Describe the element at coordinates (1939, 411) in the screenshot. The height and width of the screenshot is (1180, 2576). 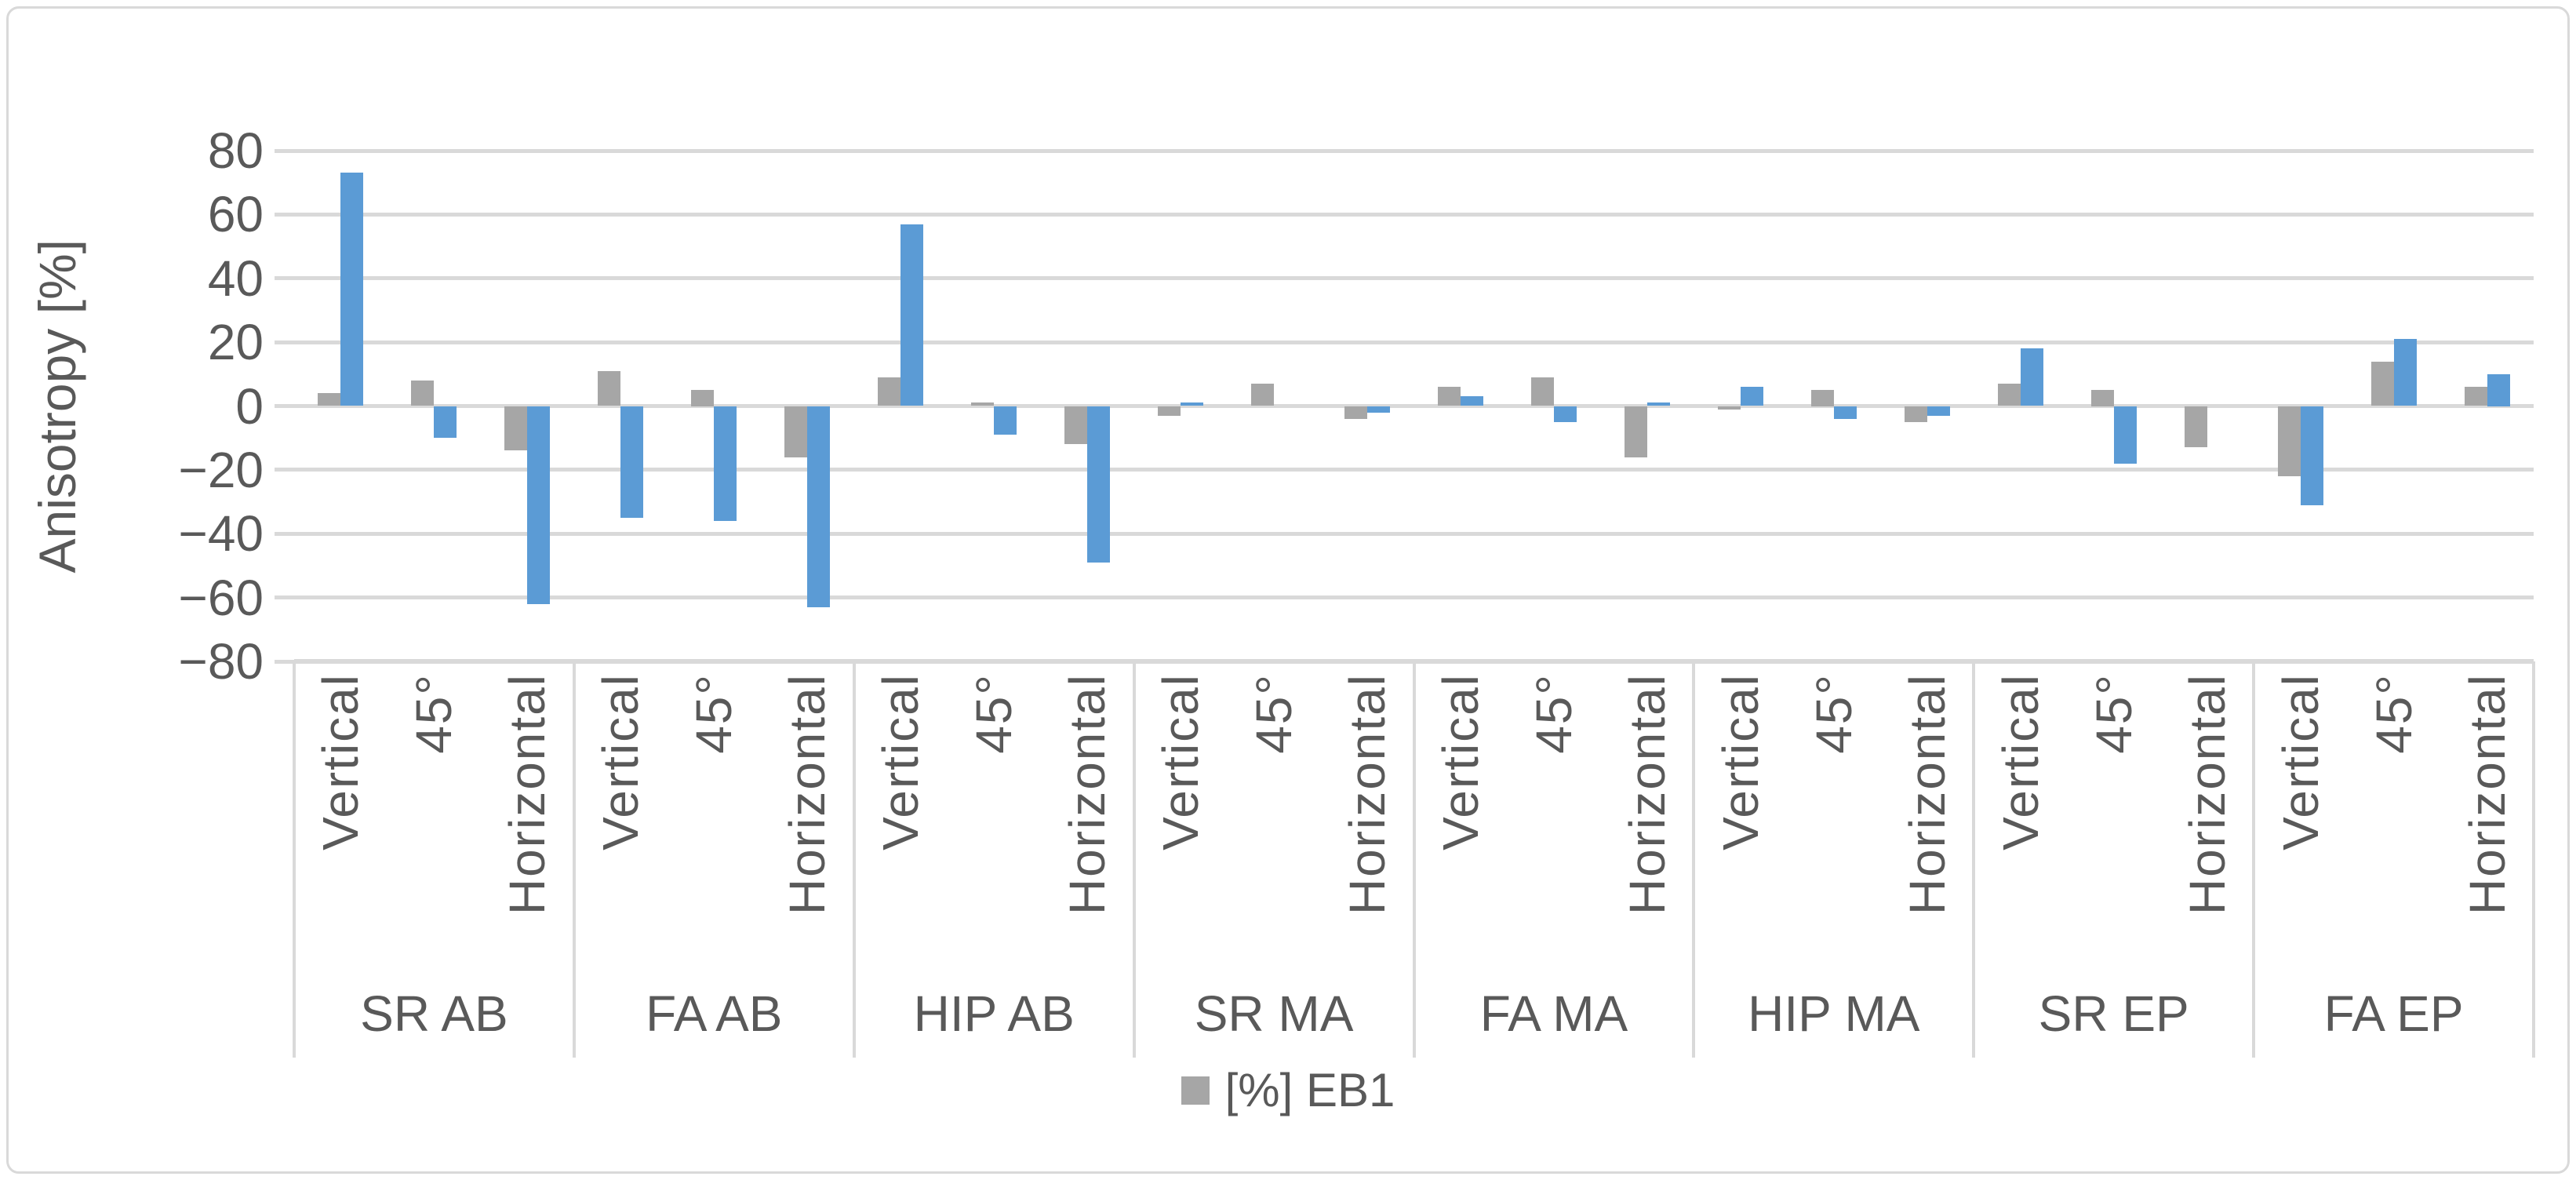
I see `bar-blue-hip-ma-horizontal` at that location.